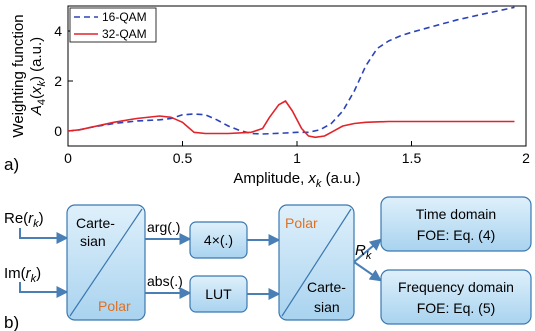  I want to click on multiply-block: 4×(.), so click(218, 240).